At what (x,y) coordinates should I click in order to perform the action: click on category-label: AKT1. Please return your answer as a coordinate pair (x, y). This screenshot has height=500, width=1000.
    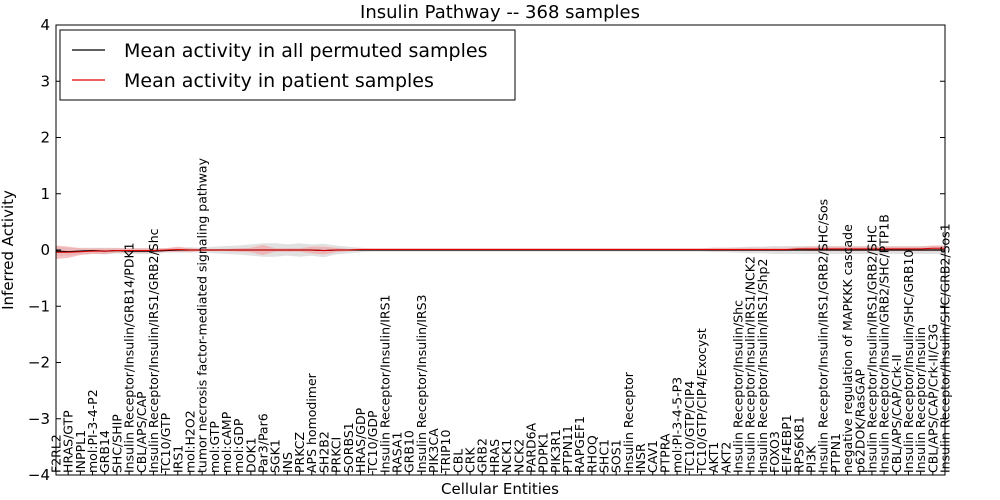
    Looking at the image, I should click on (713, 457).